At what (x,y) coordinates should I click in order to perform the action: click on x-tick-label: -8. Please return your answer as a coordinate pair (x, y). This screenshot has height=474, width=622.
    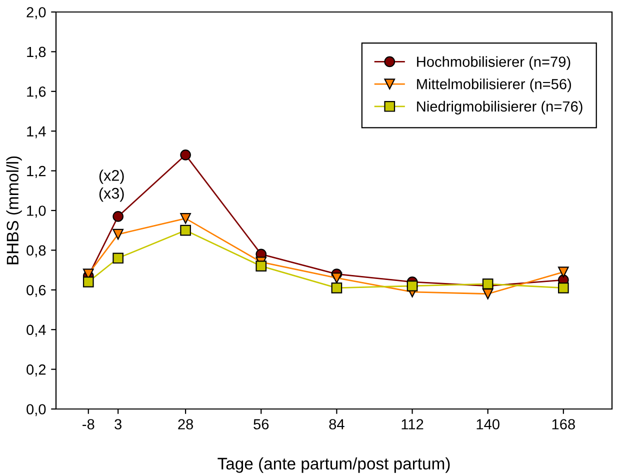
    Looking at the image, I should click on (88, 424).